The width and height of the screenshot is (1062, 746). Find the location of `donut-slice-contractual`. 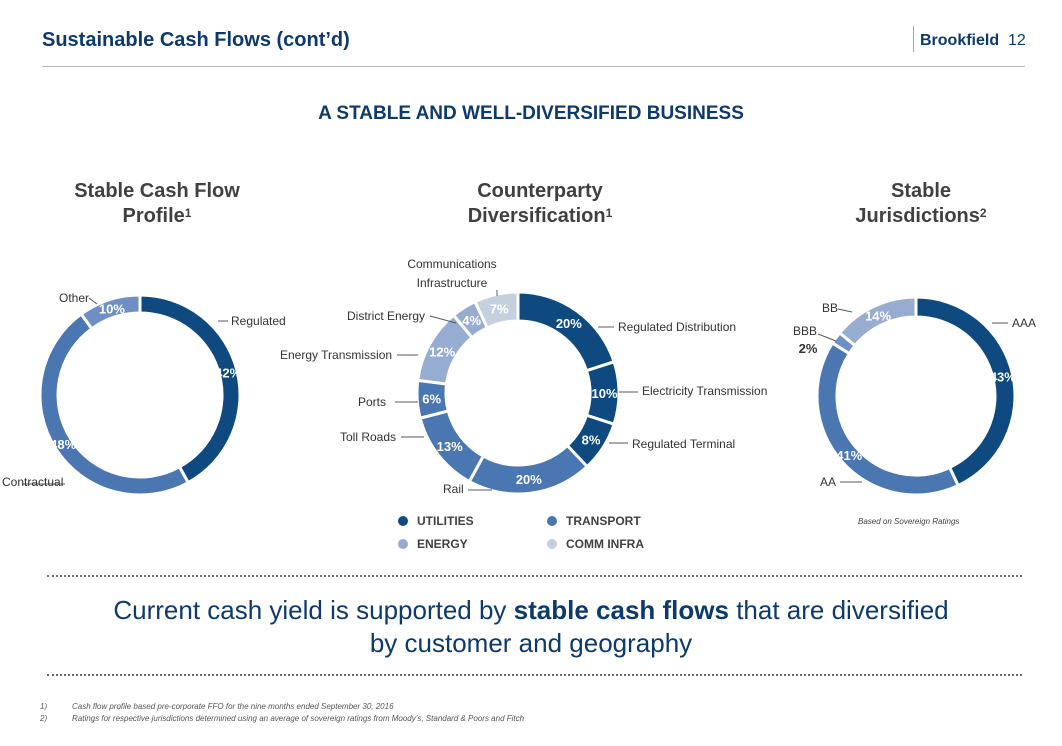

donut-slice-contractual is located at coordinates (114, 404).